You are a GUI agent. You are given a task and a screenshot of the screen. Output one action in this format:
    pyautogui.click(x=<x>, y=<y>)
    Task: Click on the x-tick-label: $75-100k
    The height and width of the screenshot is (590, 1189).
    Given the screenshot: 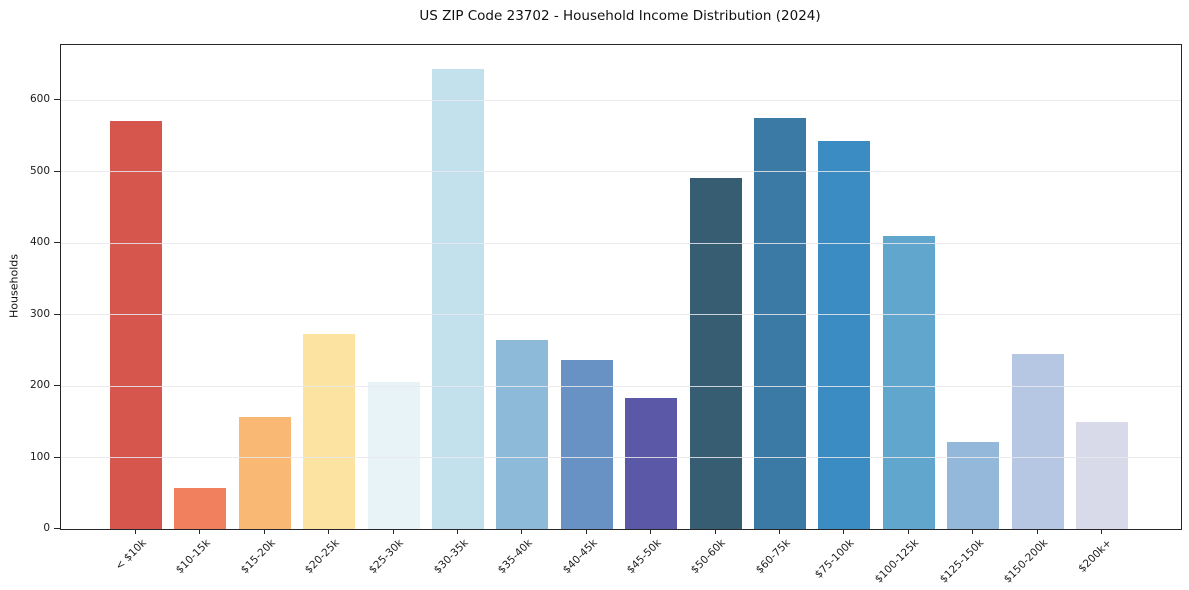 What is the action you would take?
    pyautogui.click(x=835, y=559)
    